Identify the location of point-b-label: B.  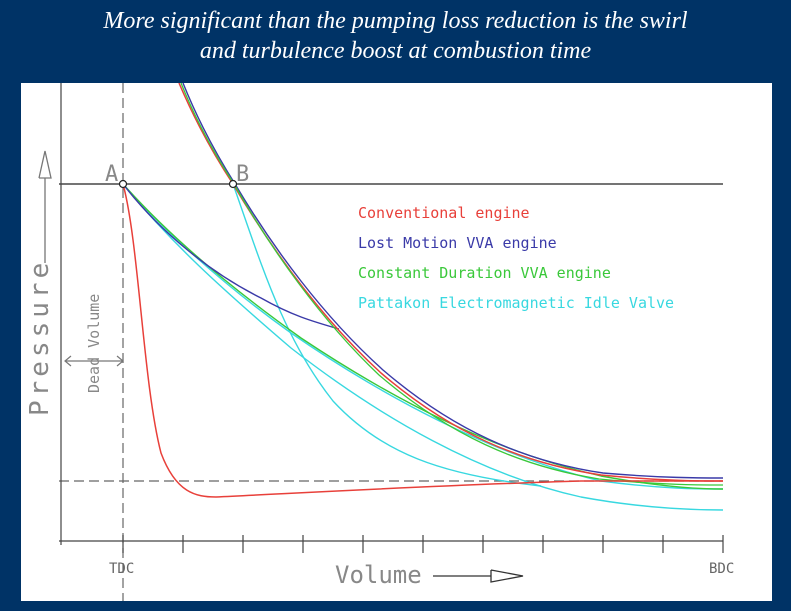
(242, 174).